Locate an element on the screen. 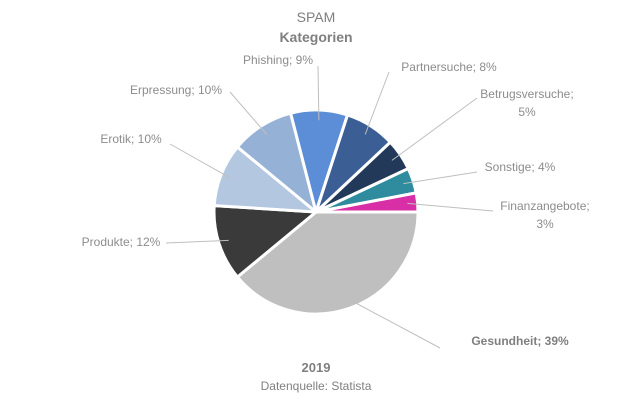 This screenshot has height=409, width=632. leader-line-produkte is located at coordinates (197, 241).